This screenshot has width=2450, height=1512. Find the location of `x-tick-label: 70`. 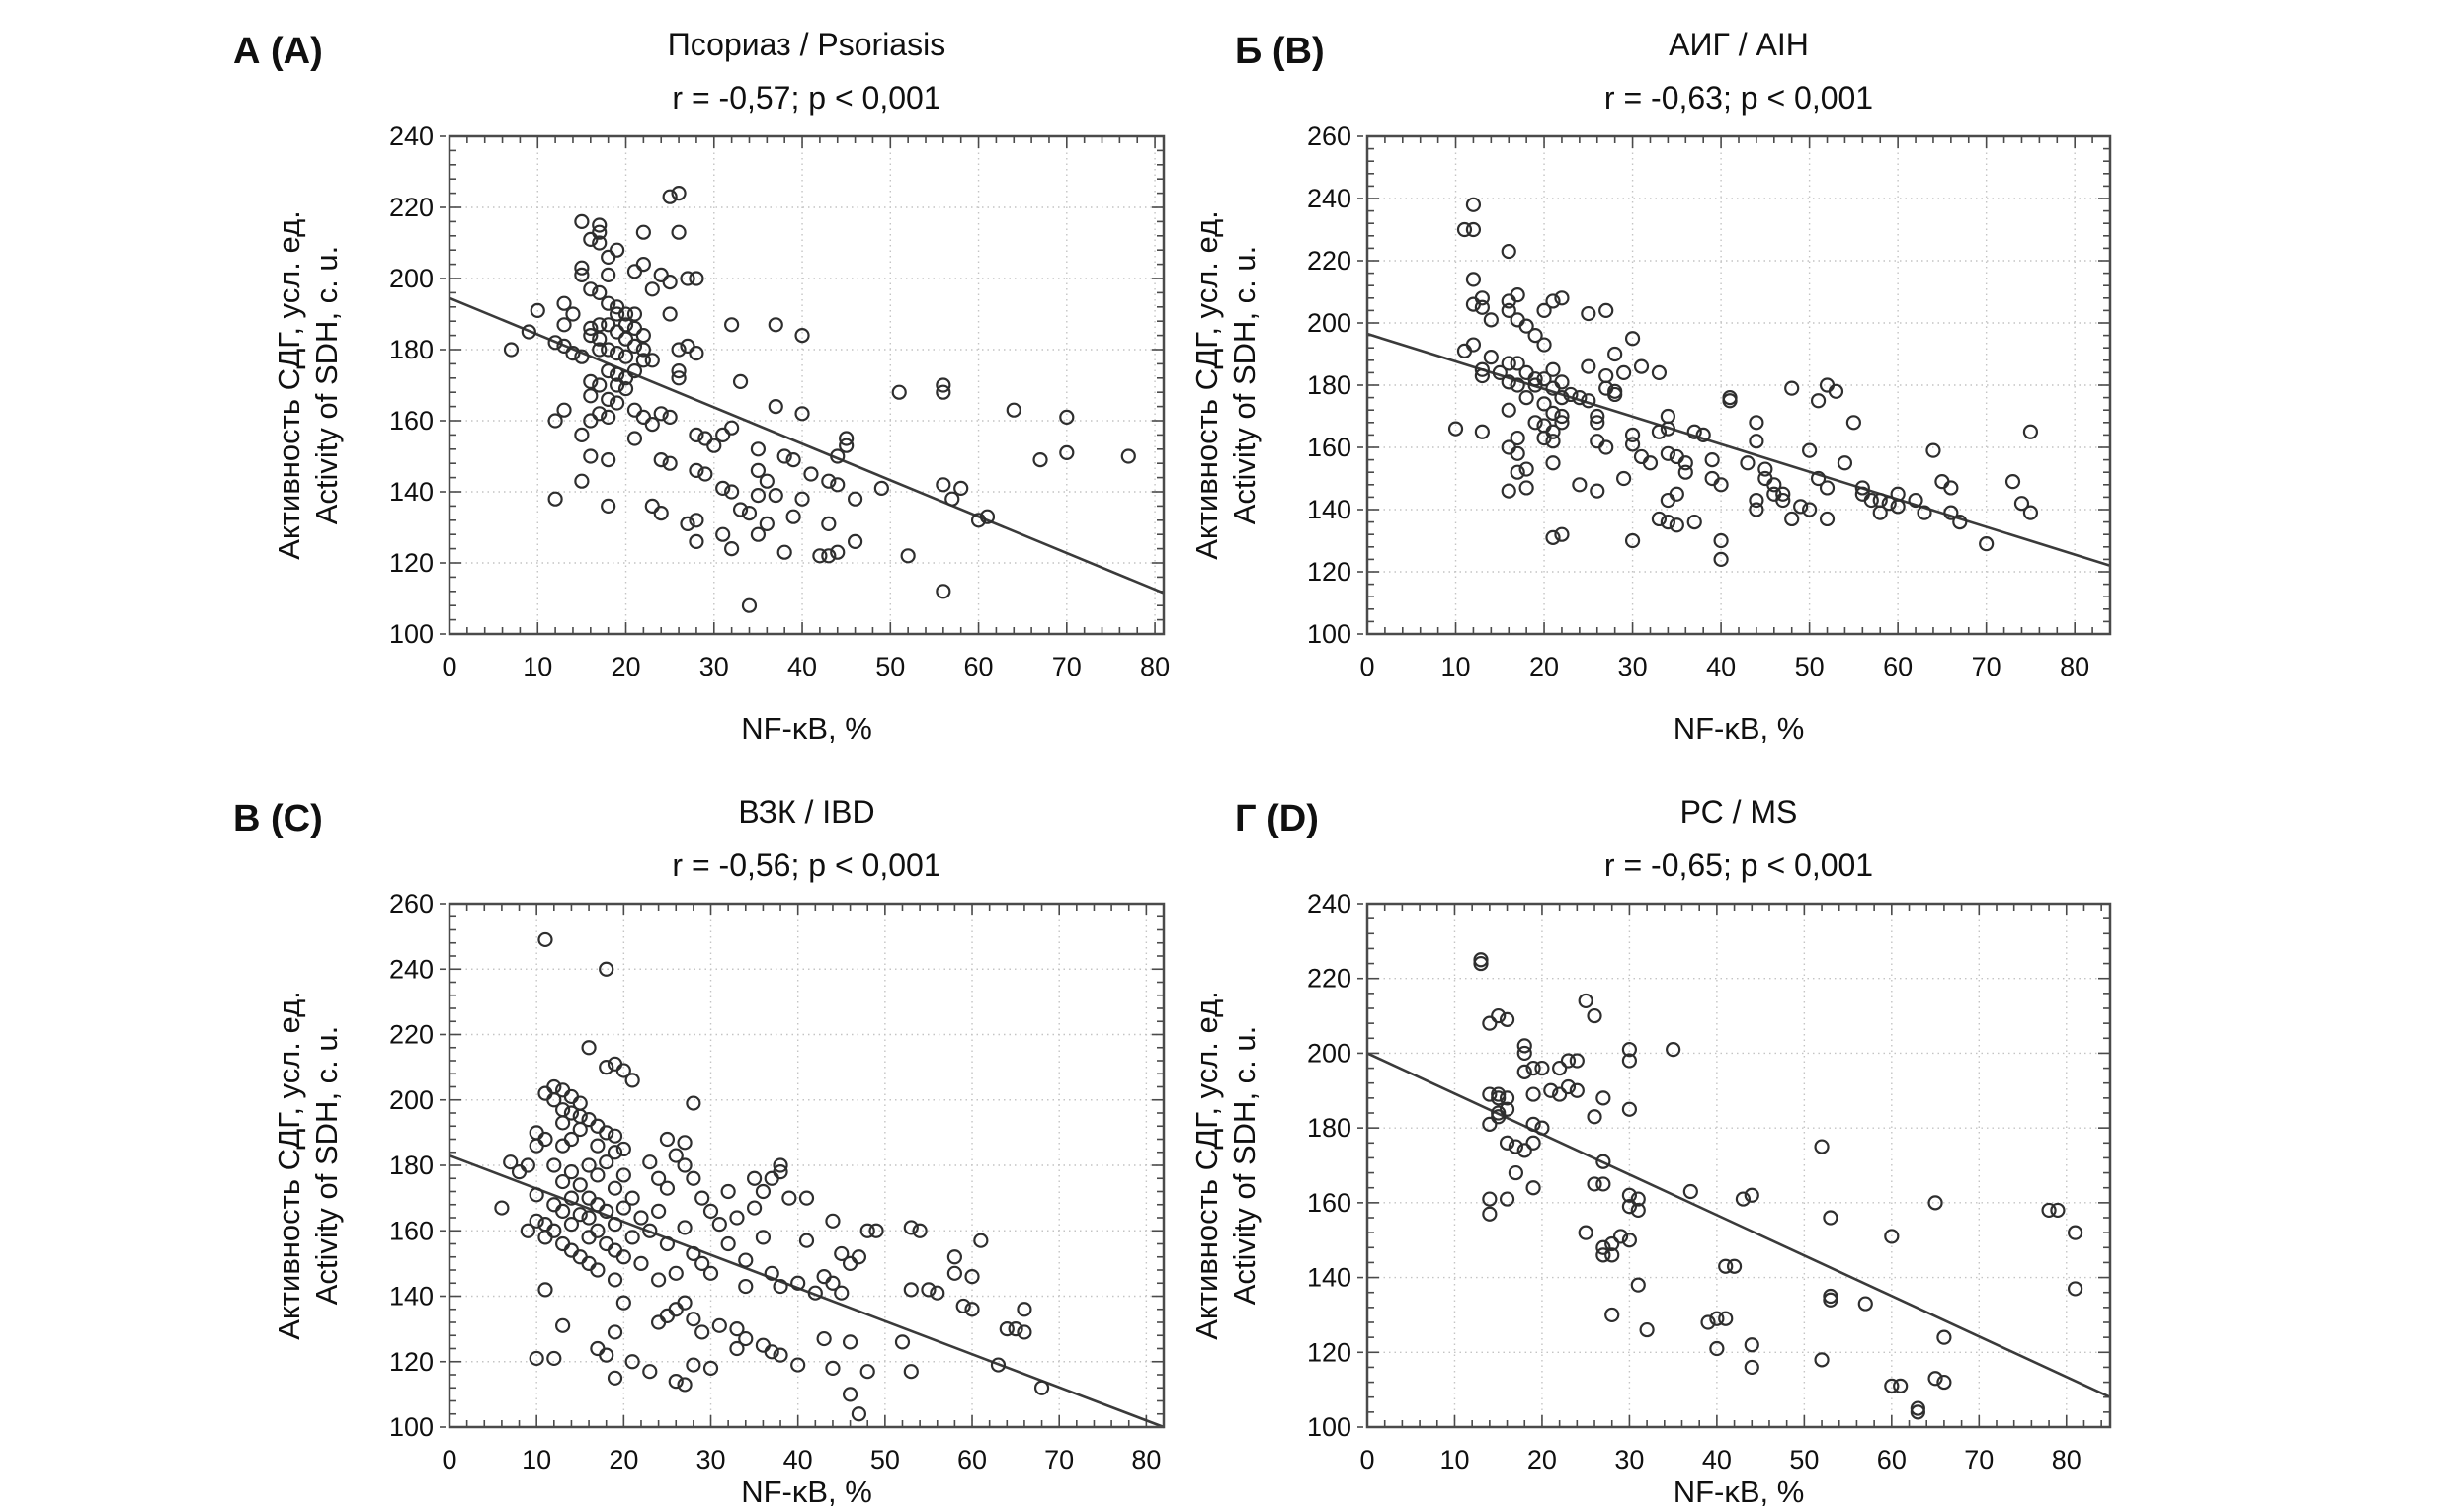

x-tick-label: 70 is located at coordinates (1979, 1460).